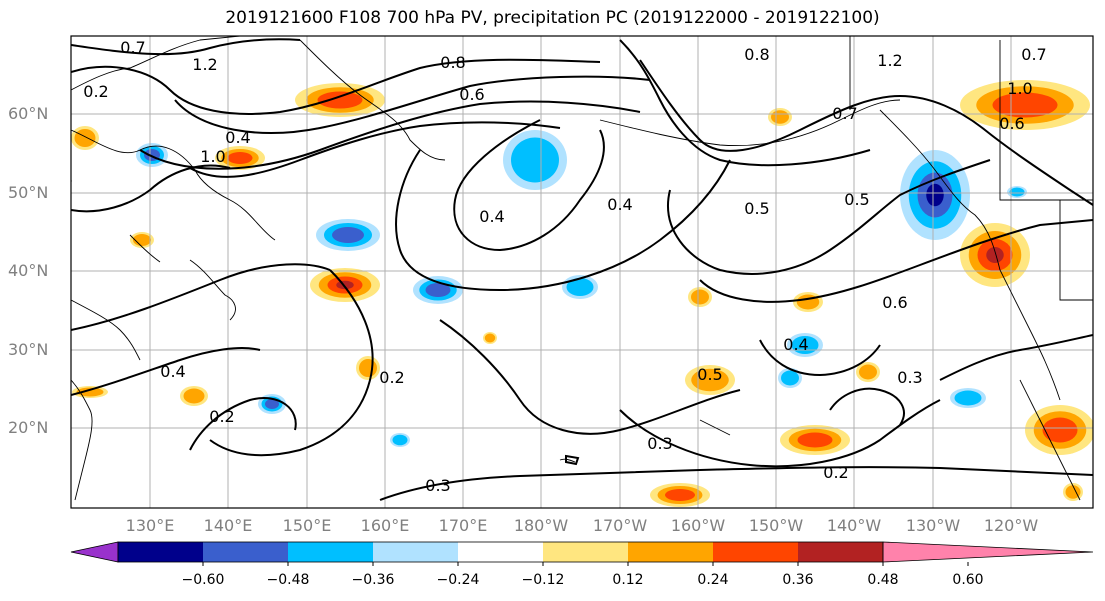 The width and height of the screenshot is (1105, 601). I want to click on longitude-label: 160°E, so click(385, 525).